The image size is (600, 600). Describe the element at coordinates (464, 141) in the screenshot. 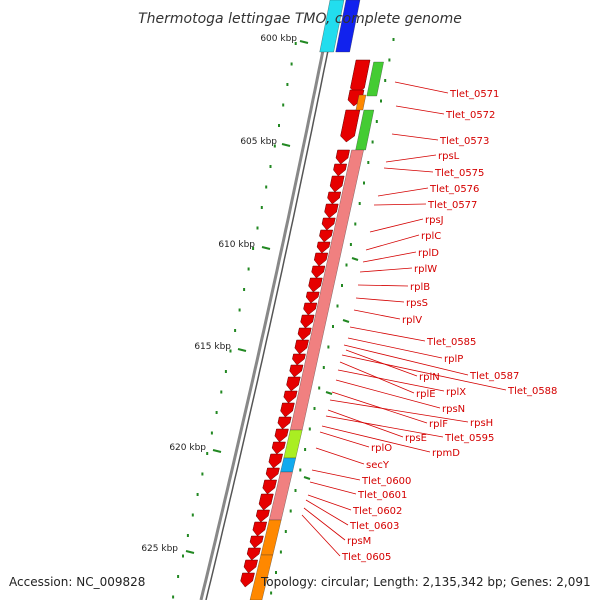

I see `gene-label: Tlet_0573` at that location.